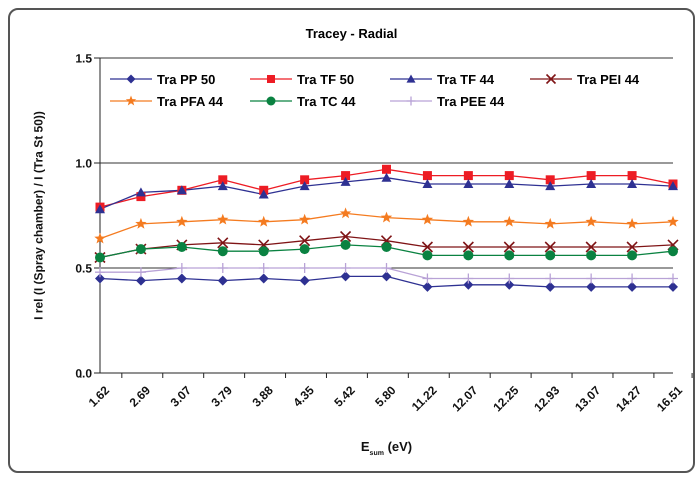  Describe the element at coordinates (325, 79) in the screenshot. I see `legend-label: Tra TF 50` at that location.